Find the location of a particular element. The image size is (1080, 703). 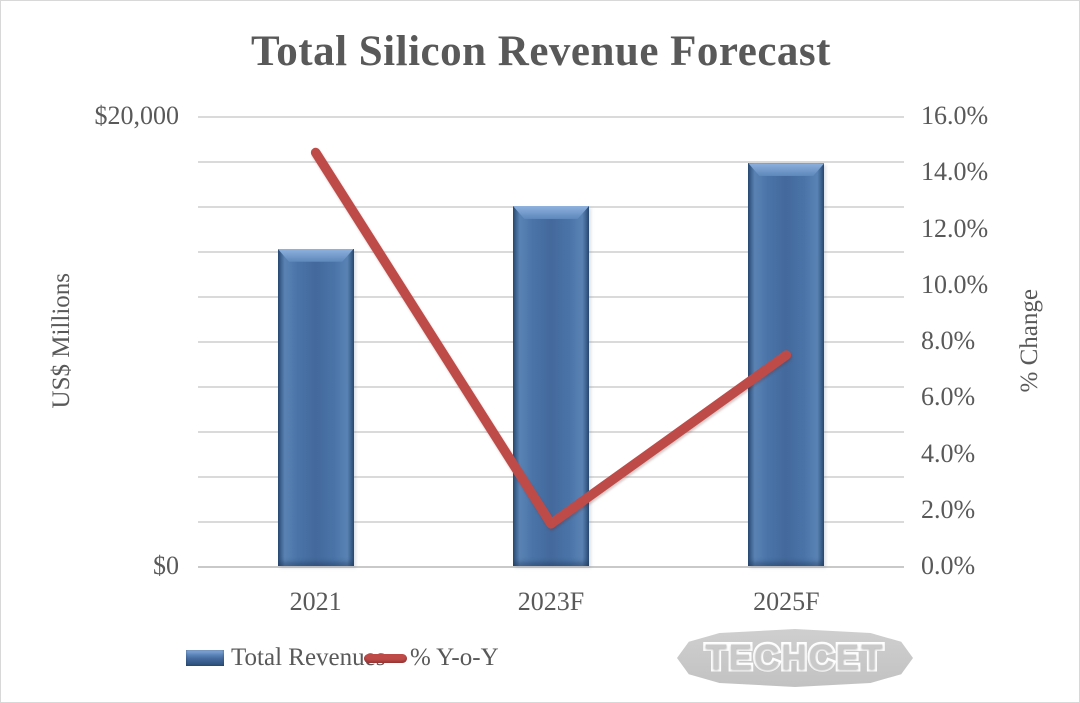

right-axis-tick: 2.0% is located at coordinates (948, 509).